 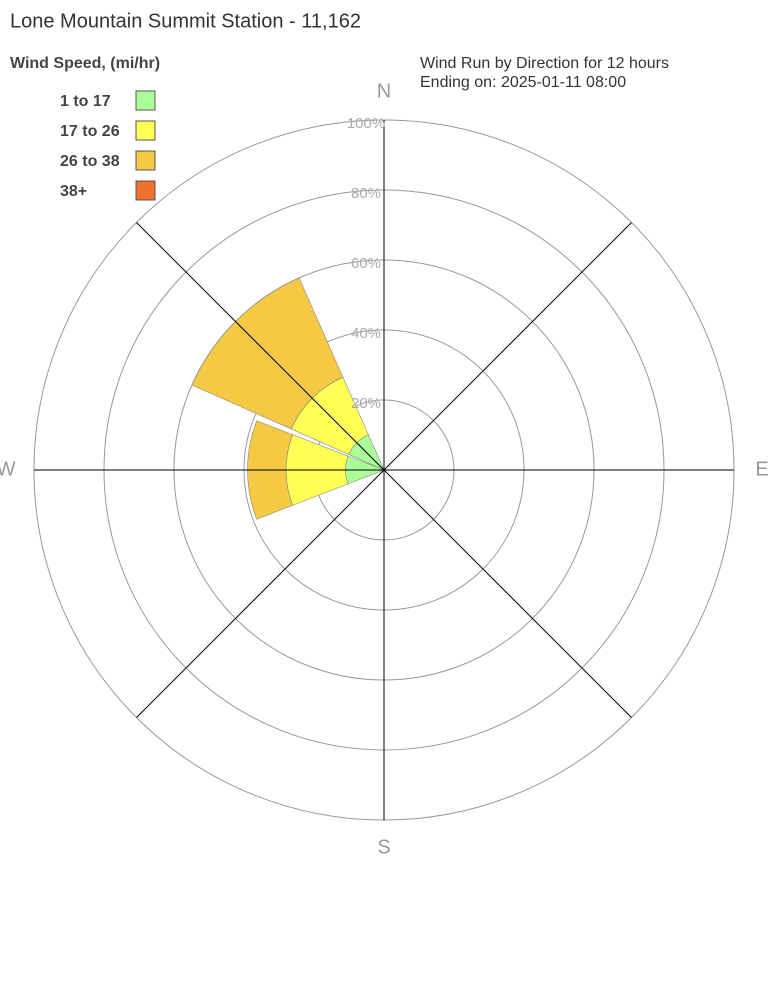 What do you see at coordinates (366, 403) in the screenshot?
I see `r-tick-label: 20%` at bounding box center [366, 403].